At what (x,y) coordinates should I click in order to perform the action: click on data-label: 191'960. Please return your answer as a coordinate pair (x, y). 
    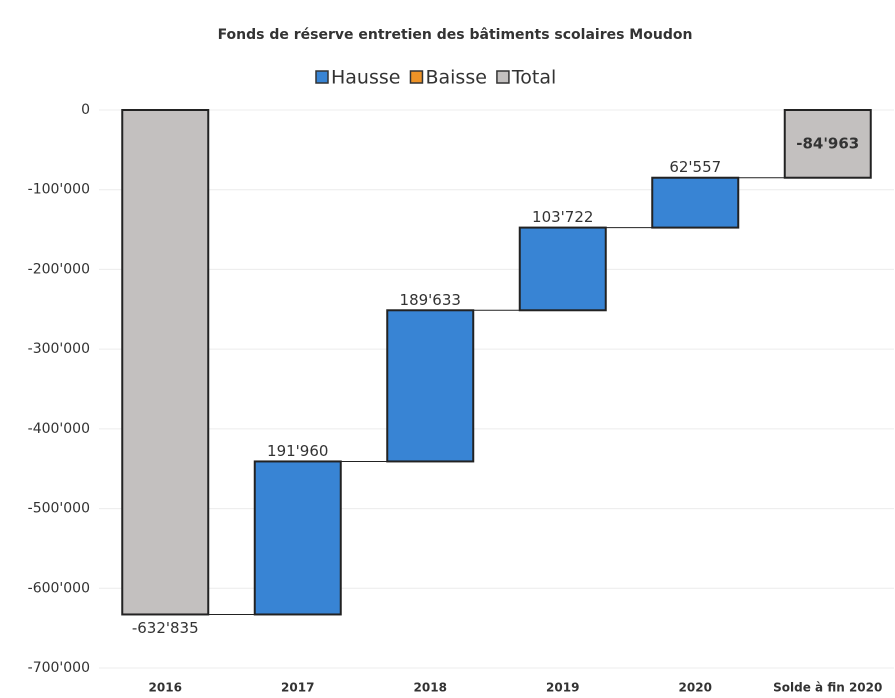
    Looking at the image, I should click on (297, 451).